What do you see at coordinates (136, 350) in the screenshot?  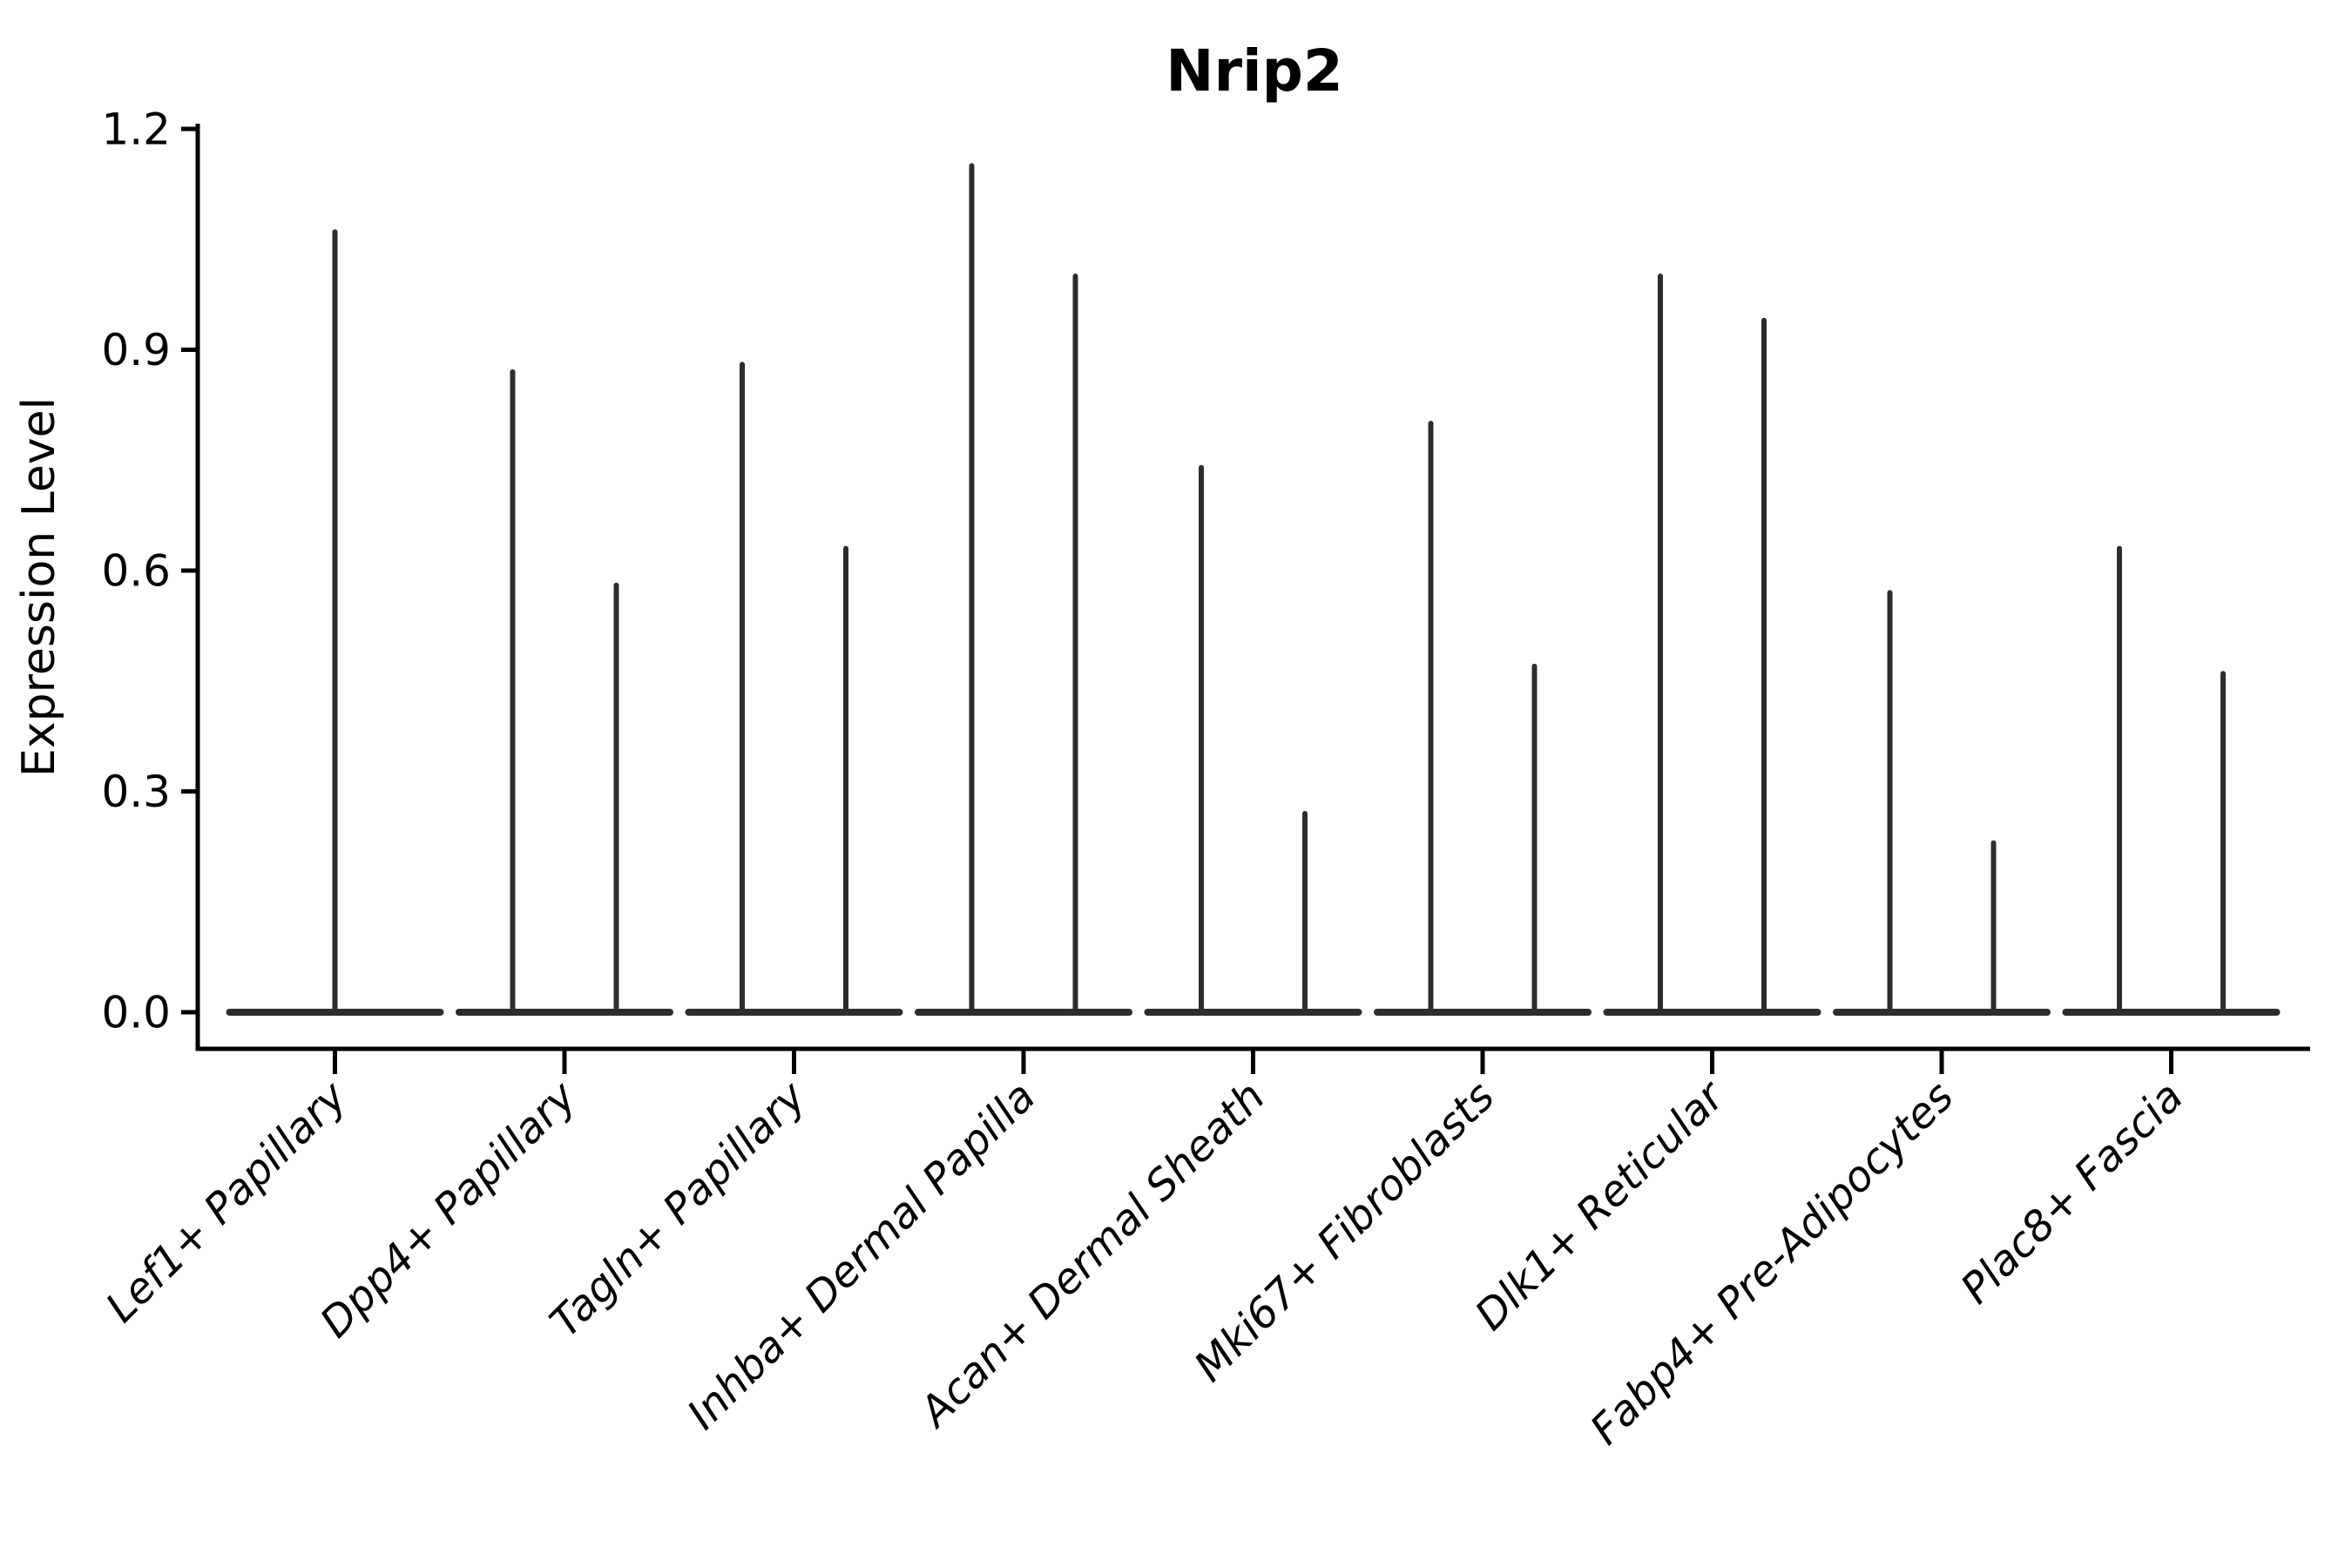 I see `y-tick-label: 0.9` at bounding box center [136, 350].